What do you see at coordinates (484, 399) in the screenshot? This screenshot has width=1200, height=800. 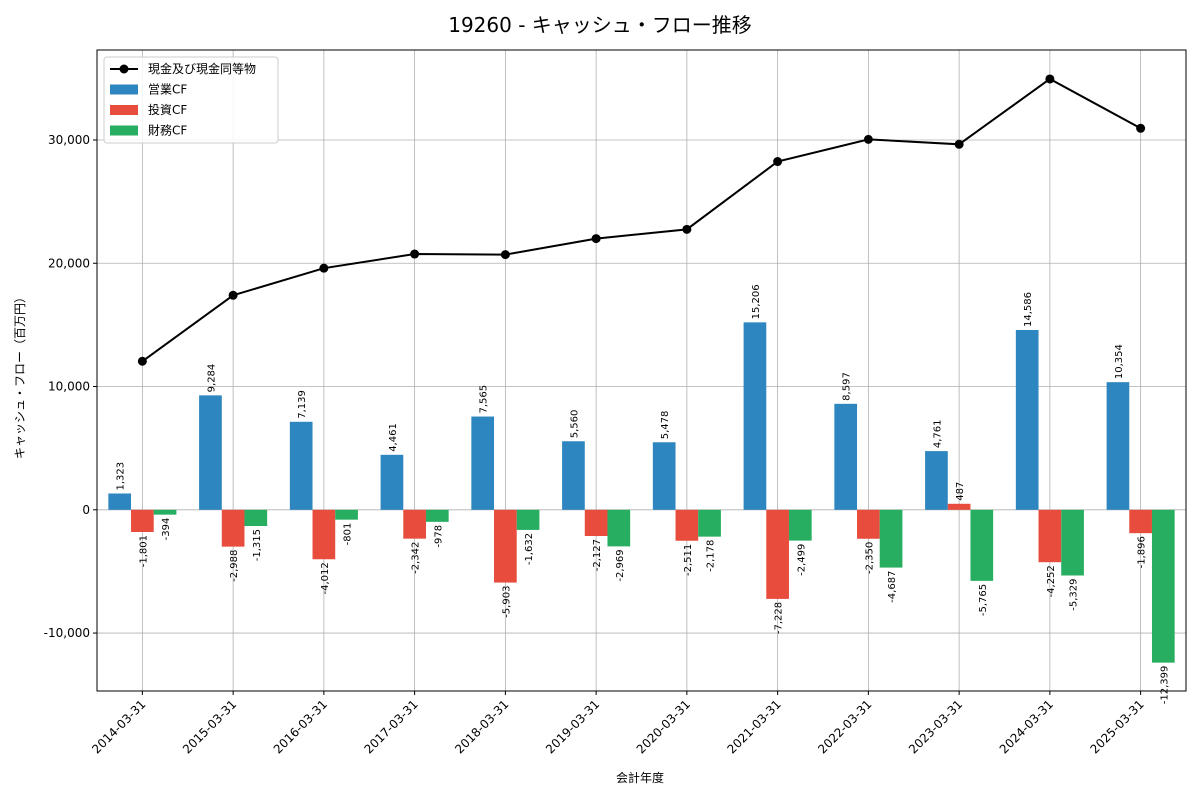 I see `bar-value-label: 7,565` at bounding box center [484, 399].